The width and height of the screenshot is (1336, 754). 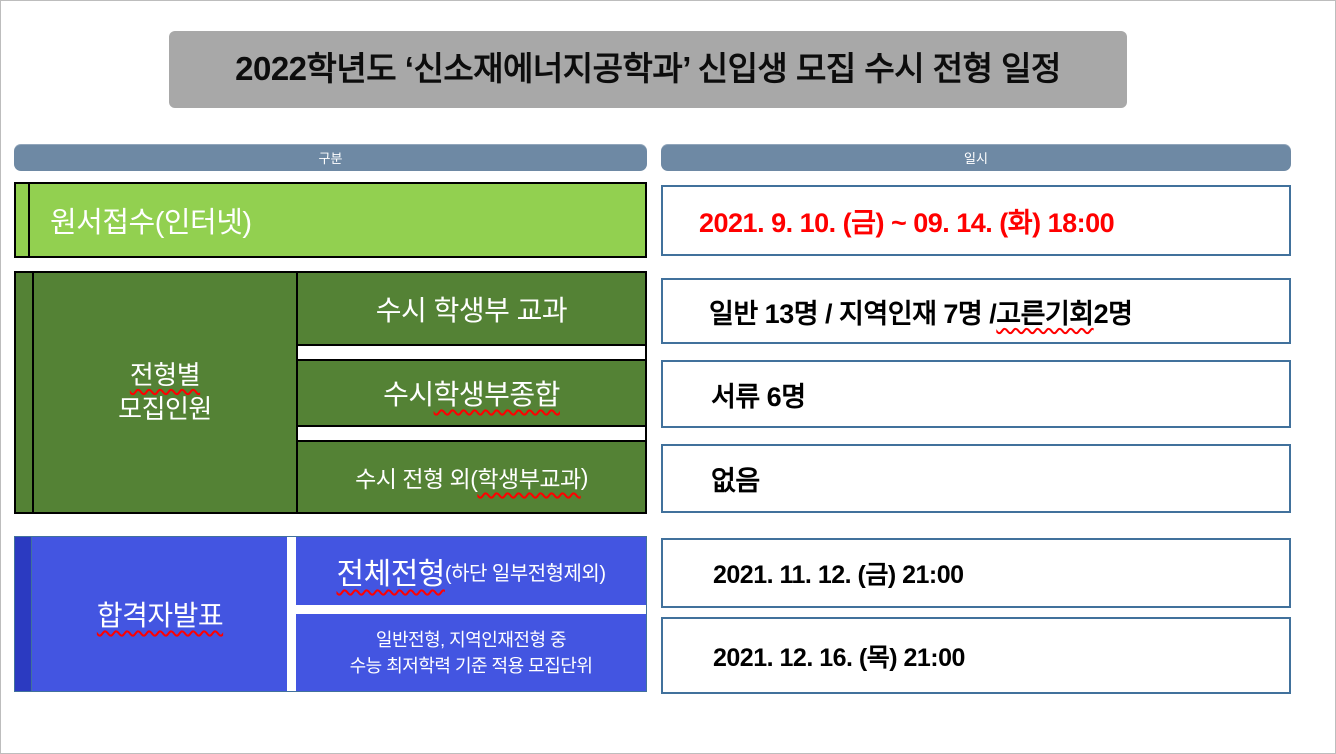 I want to click on application-date-cell: 2021. 9. 10. (금) ~ 09. 14. (화) 18:00, so click(x=976, y=220).